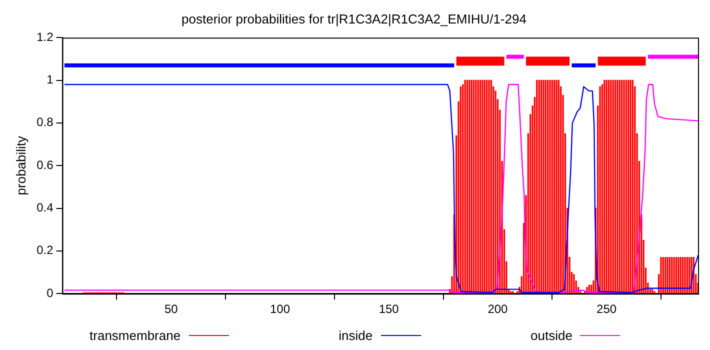 The image size is (710, 350). What do you see at coordinates (606, 309) in the screenshot?
I see `x-tick-label: 250` at bounding box center [606, 309].